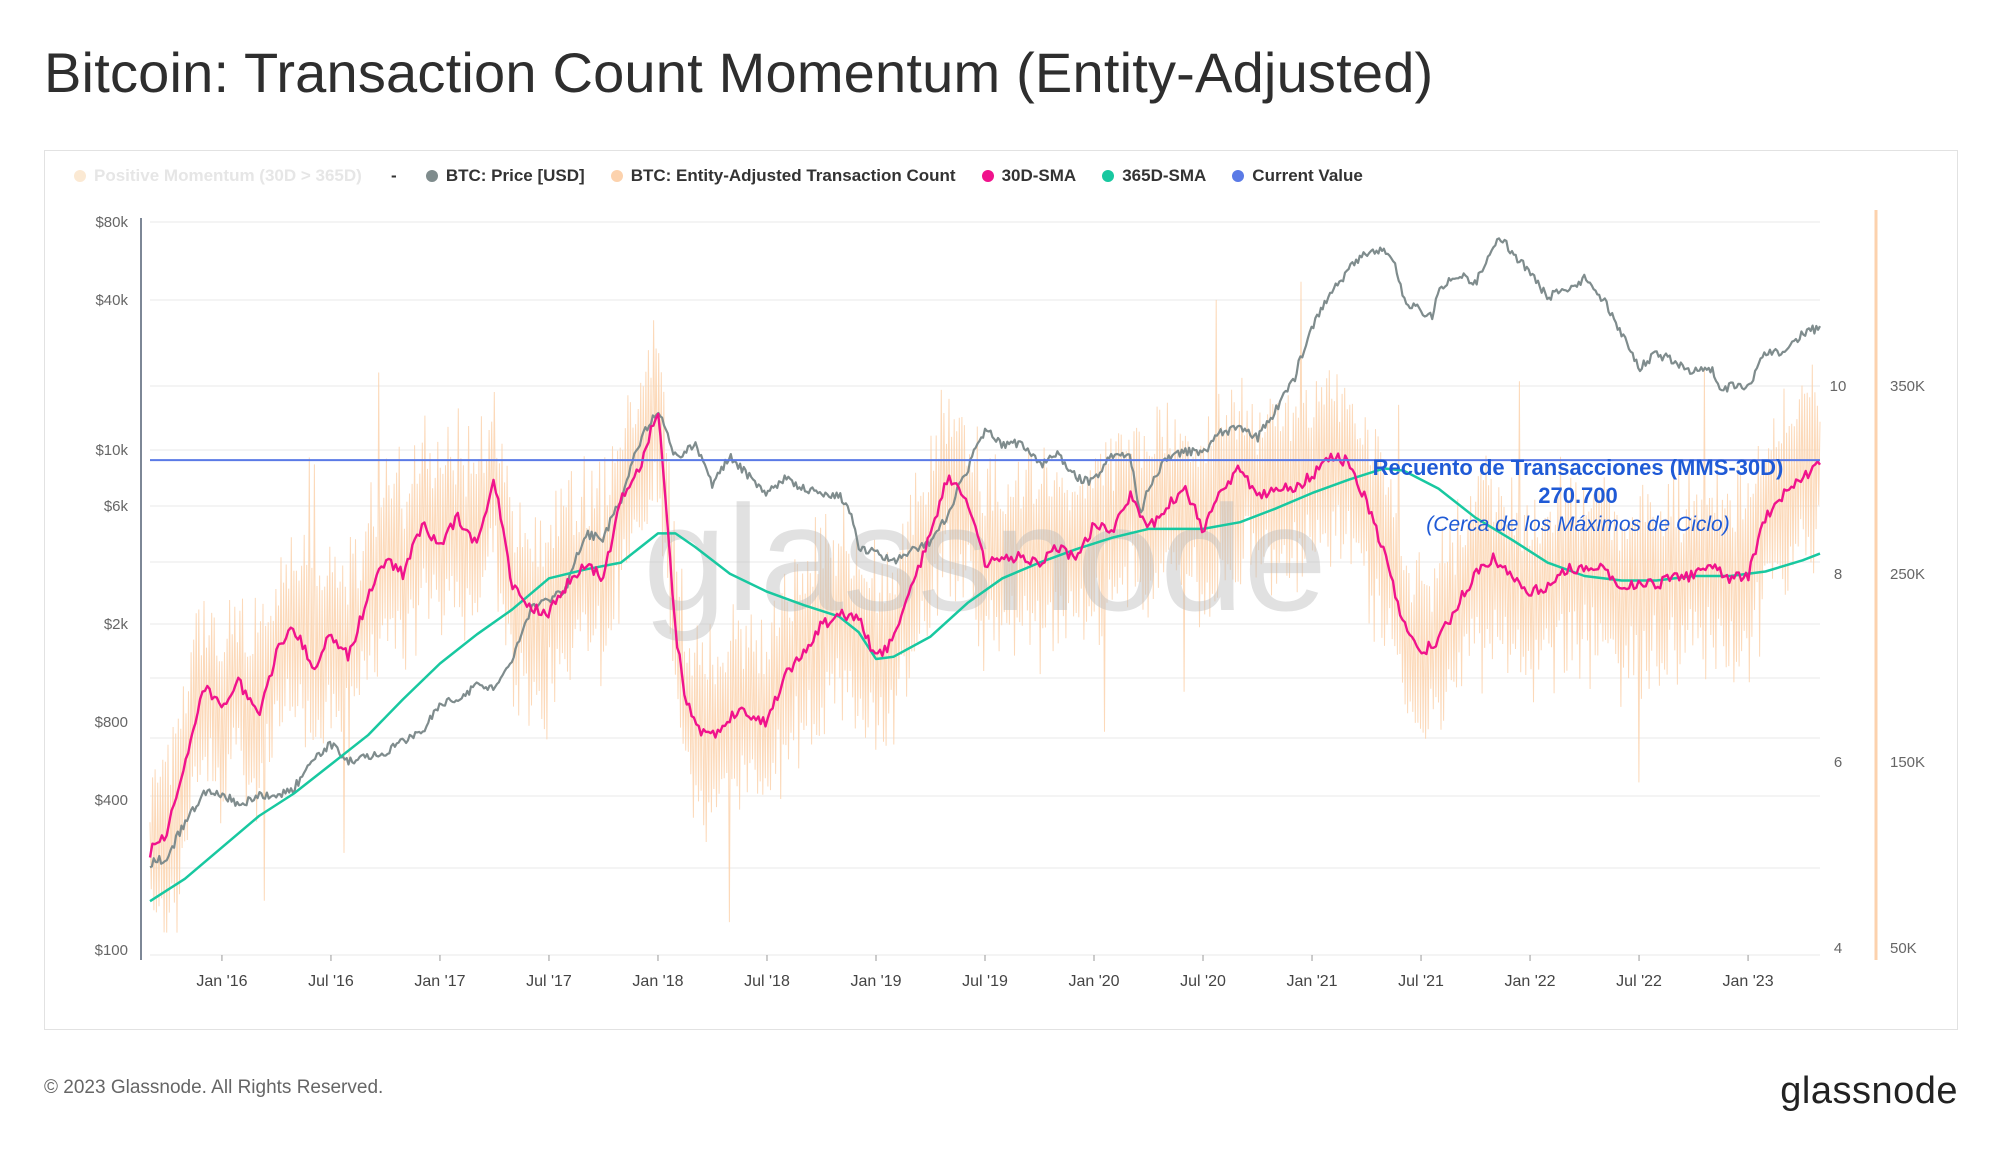 The width and height of the screenshot is (2000, 1152). Describe the element at coordinates (1164, 175) in the screenshot. I see `legend-label: 365D-SMA` at that location.